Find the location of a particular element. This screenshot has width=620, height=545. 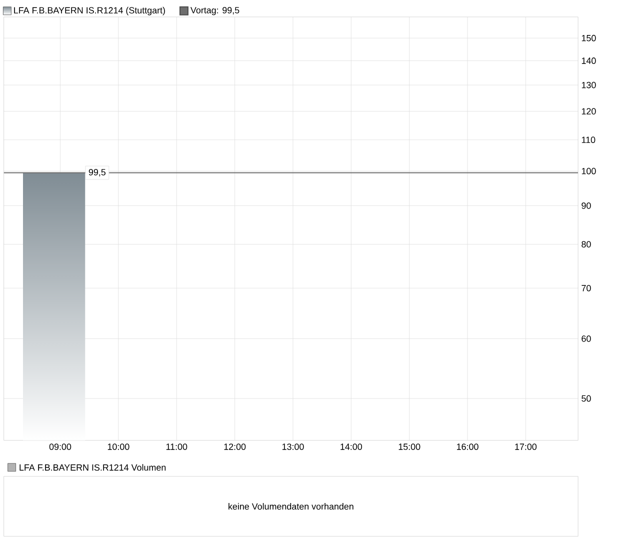

y-tick-label: 50 is located at coordinates (586, 398).